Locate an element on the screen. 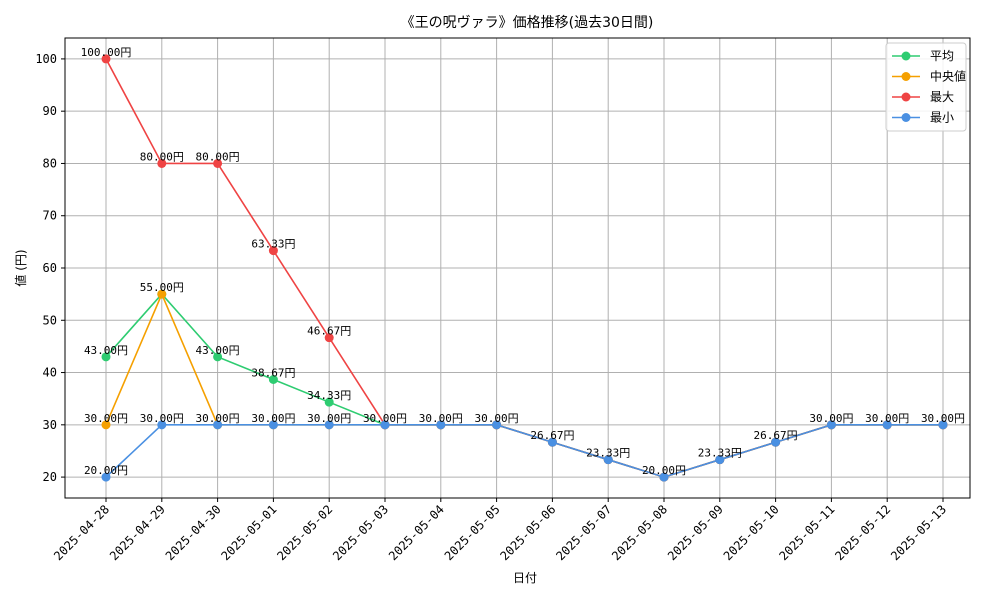 The image size is (1000, 600). y-tick-label: 100 is located at coordinates (46, 59).